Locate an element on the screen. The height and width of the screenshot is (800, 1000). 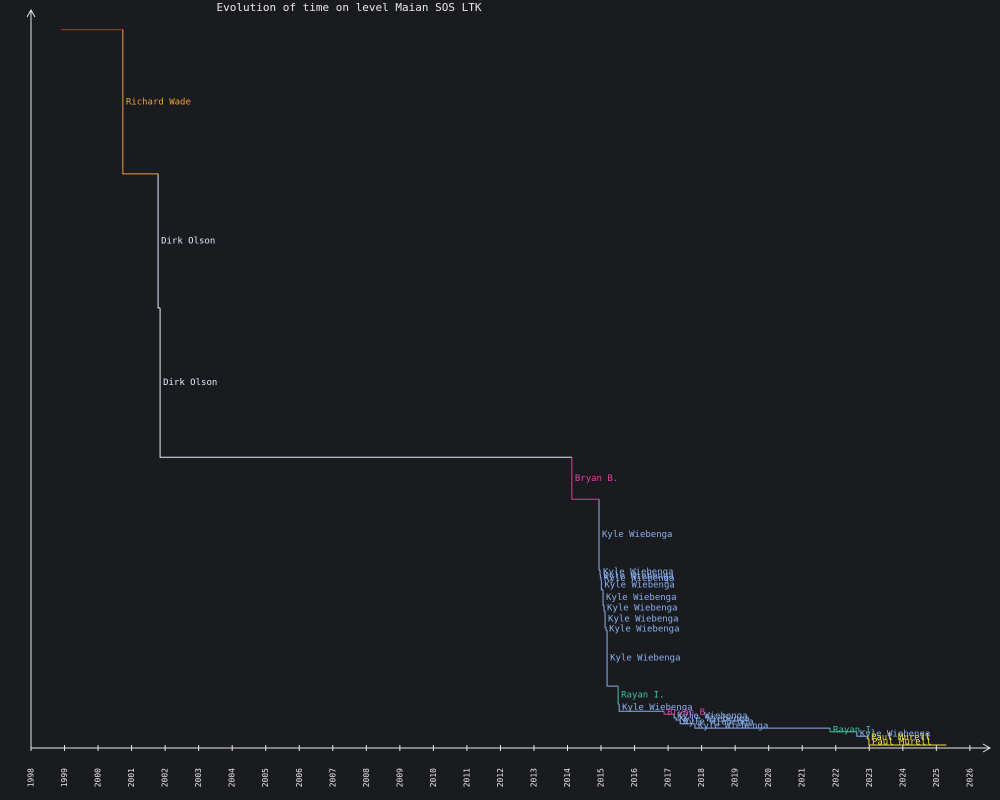
x-tick-label: 2023 is located at coordinates (869, 777).